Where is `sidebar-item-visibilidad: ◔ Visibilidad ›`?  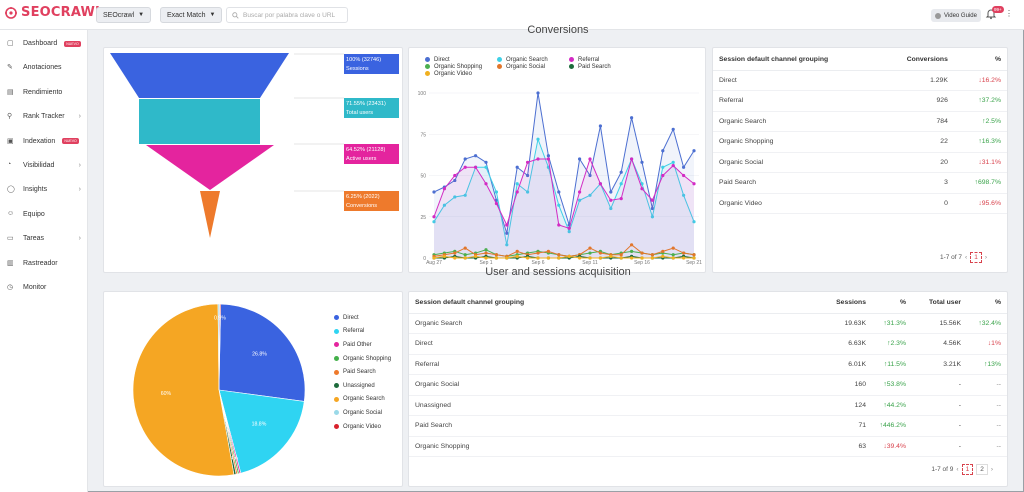 sidebar-item-visibilidad: ◔ Visibilidad › is located at coordinates (46, 165).